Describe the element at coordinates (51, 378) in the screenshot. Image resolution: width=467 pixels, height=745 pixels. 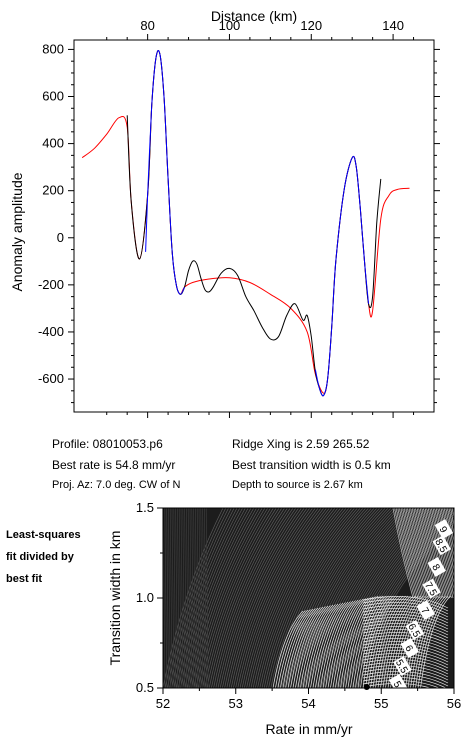
I see `anomaly-y-tick-label: -600` at that location.